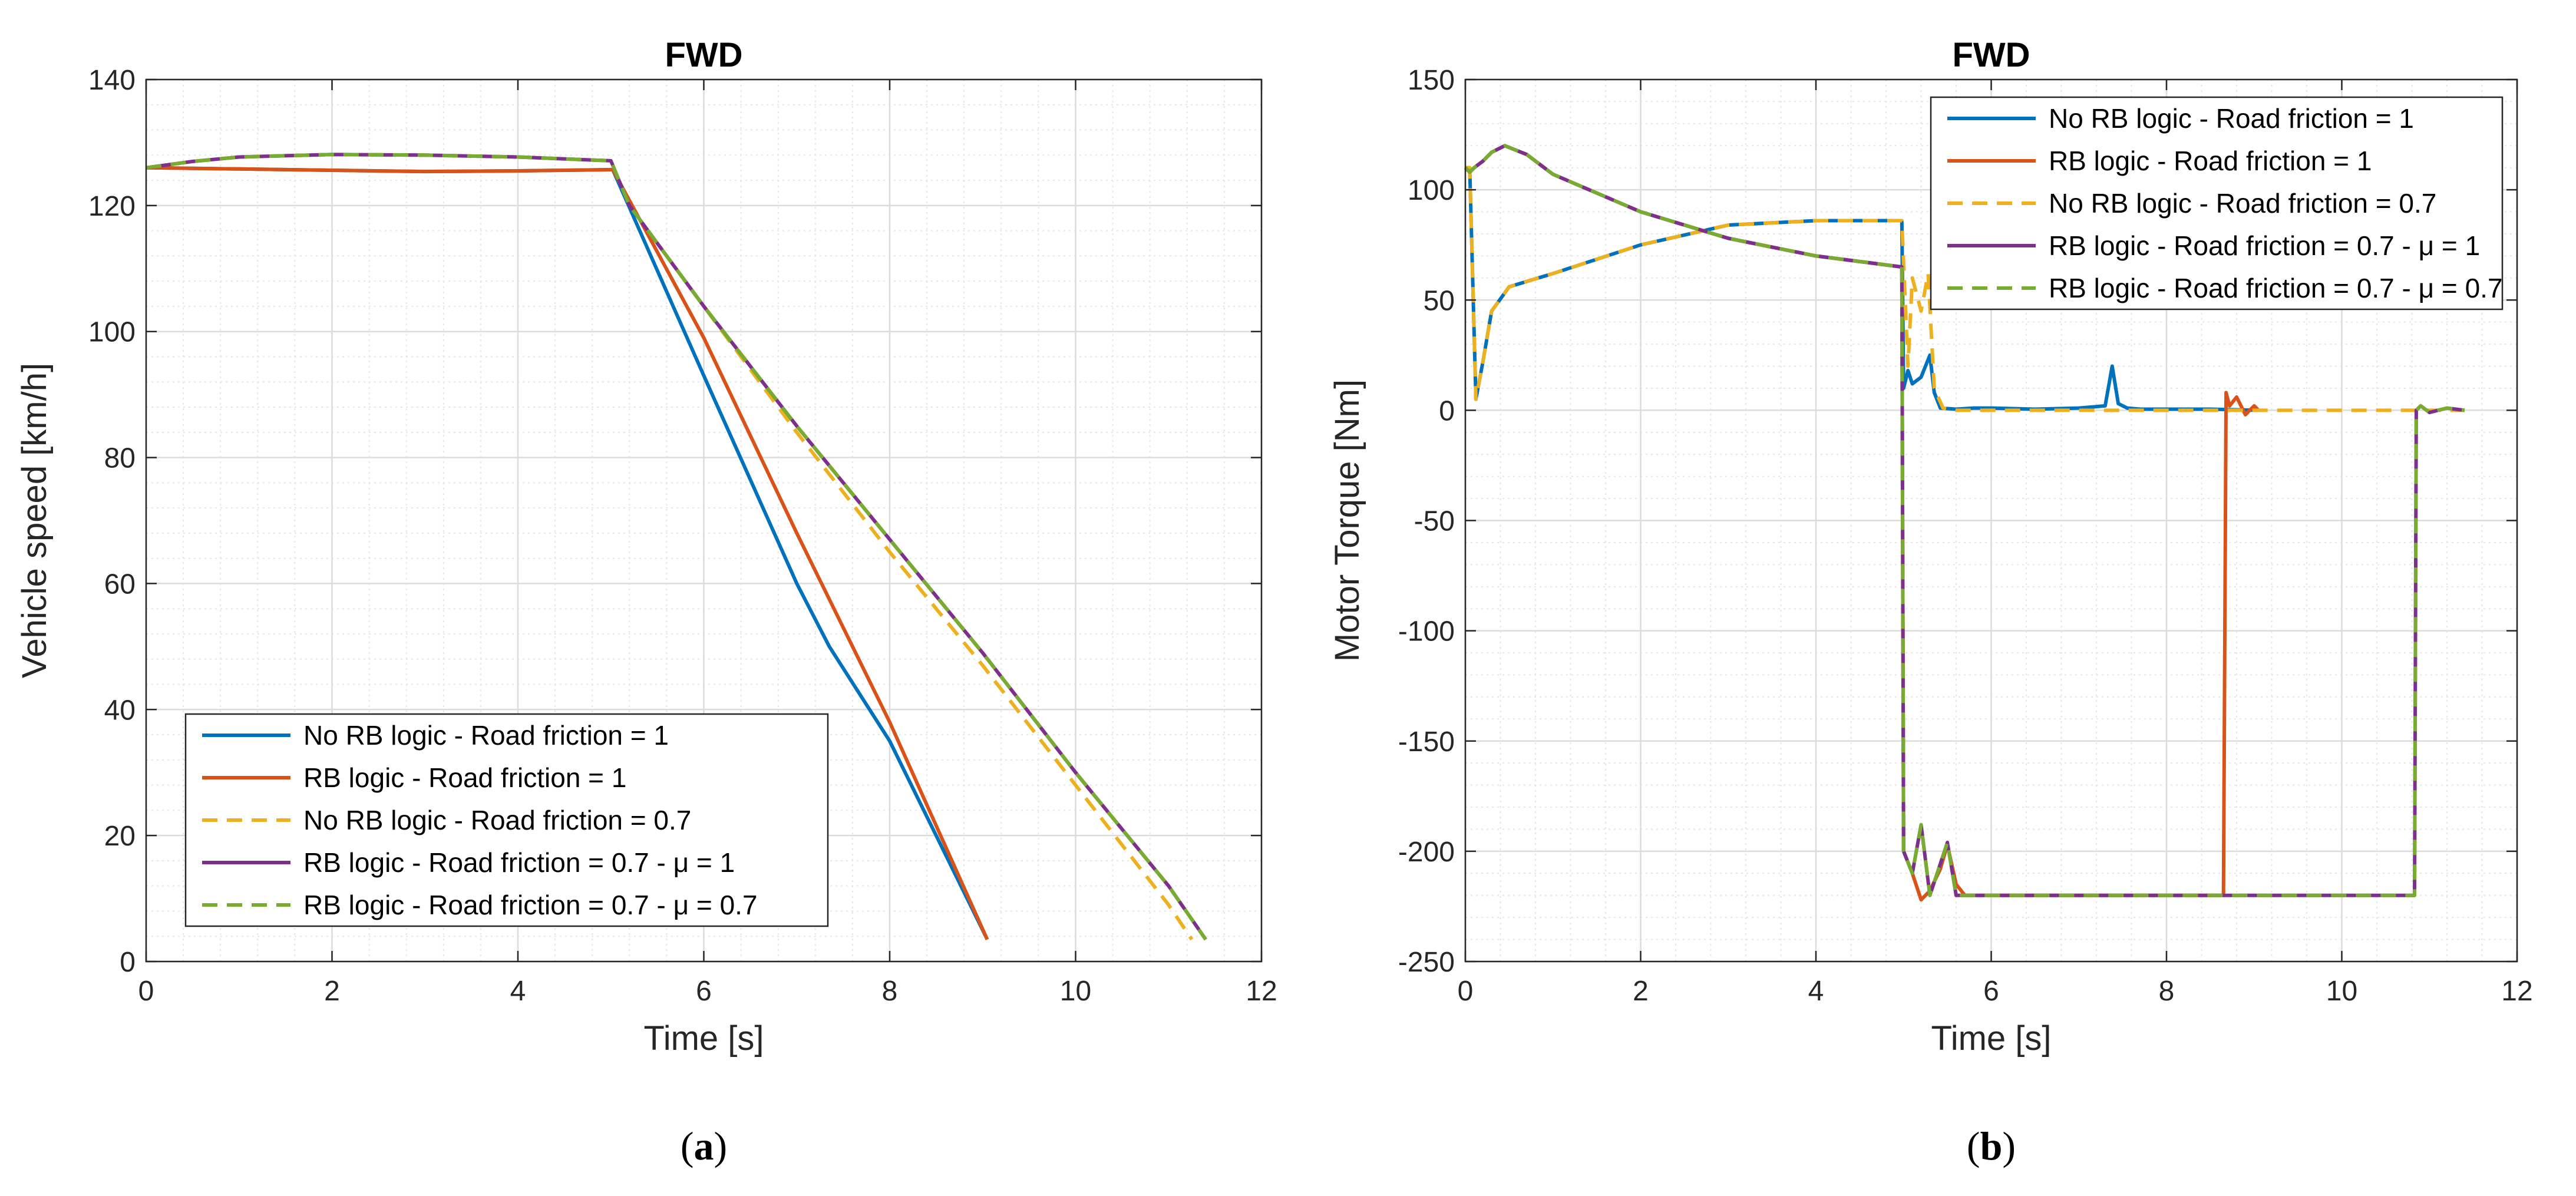 The height and width of the screenshot is (1196, 2576). What do you see at coordinates (1439, 301) in the screenshot?
I see `y-tick-label: 50` at bounding box center [1439, 301].